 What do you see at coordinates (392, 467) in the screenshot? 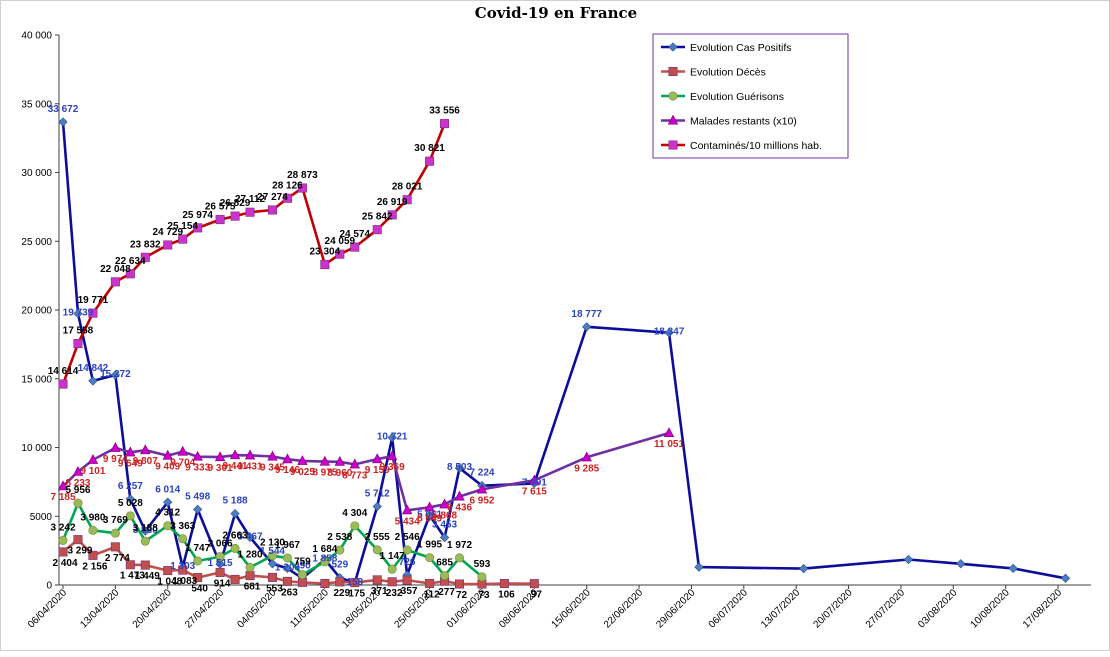
I see `data-label: 9 369` at bounding box center [392, 467].